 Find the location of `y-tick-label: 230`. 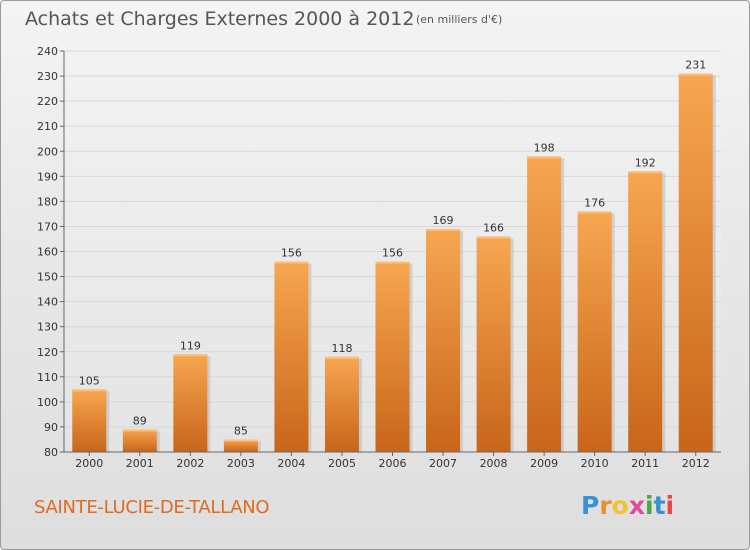

y-tick-label: 230 is located at coordinates (47, 76).